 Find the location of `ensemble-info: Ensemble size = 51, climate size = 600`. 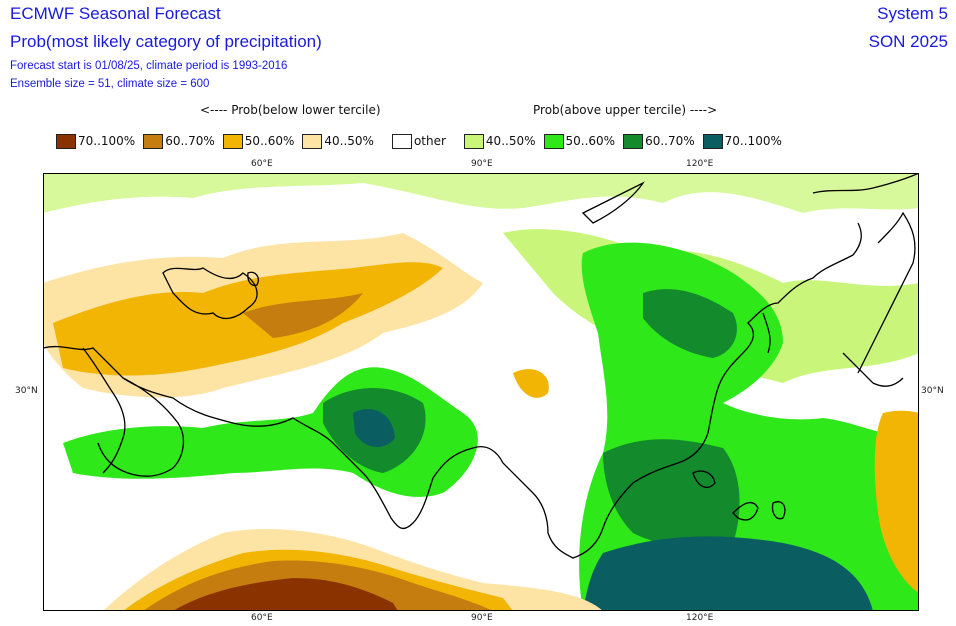

ensemble-info: Ensemble size = 51, climate size = 600 is located at coordinates (110, 84).